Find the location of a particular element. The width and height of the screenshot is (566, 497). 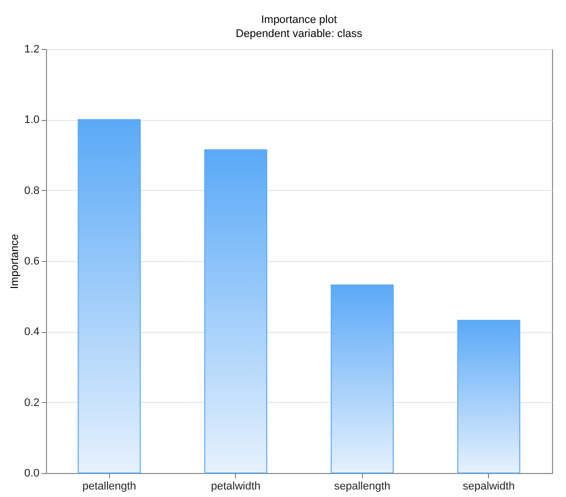

x-tick-label: sepalwidth is located at coordinates (488, 486).